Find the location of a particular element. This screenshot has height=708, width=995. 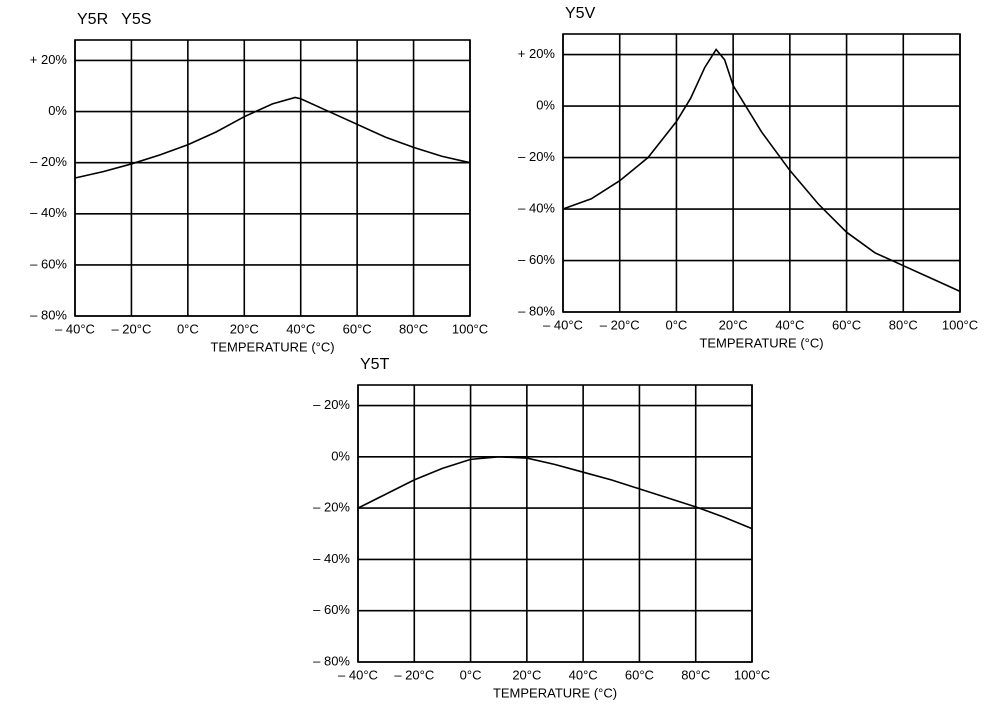

chart-title: Y5R Y5S is located at coordinates (114, 19).